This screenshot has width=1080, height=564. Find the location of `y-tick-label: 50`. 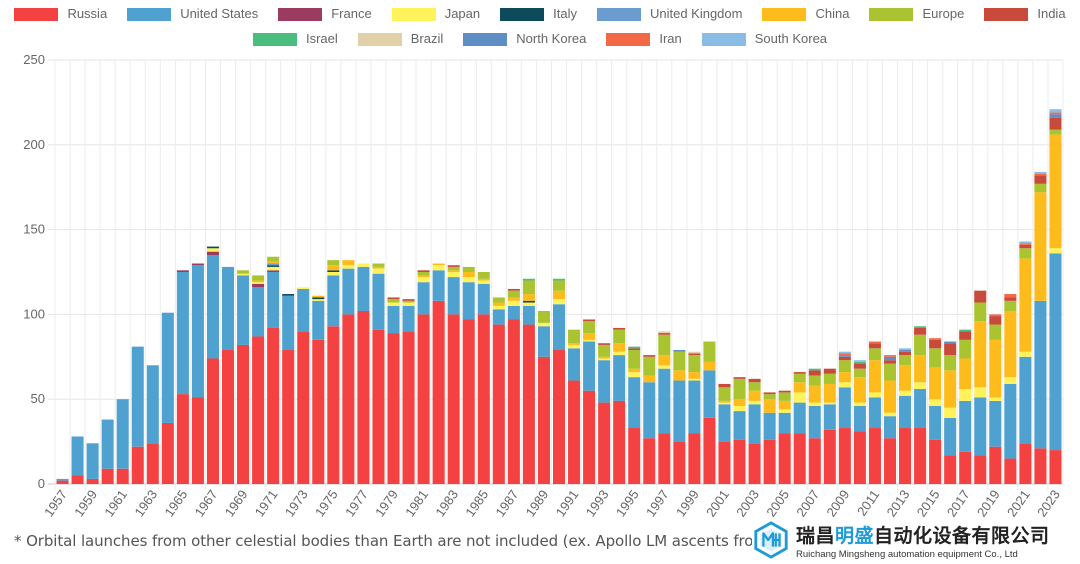

y-tick-label: 50 is located at coordinates (38, 398).